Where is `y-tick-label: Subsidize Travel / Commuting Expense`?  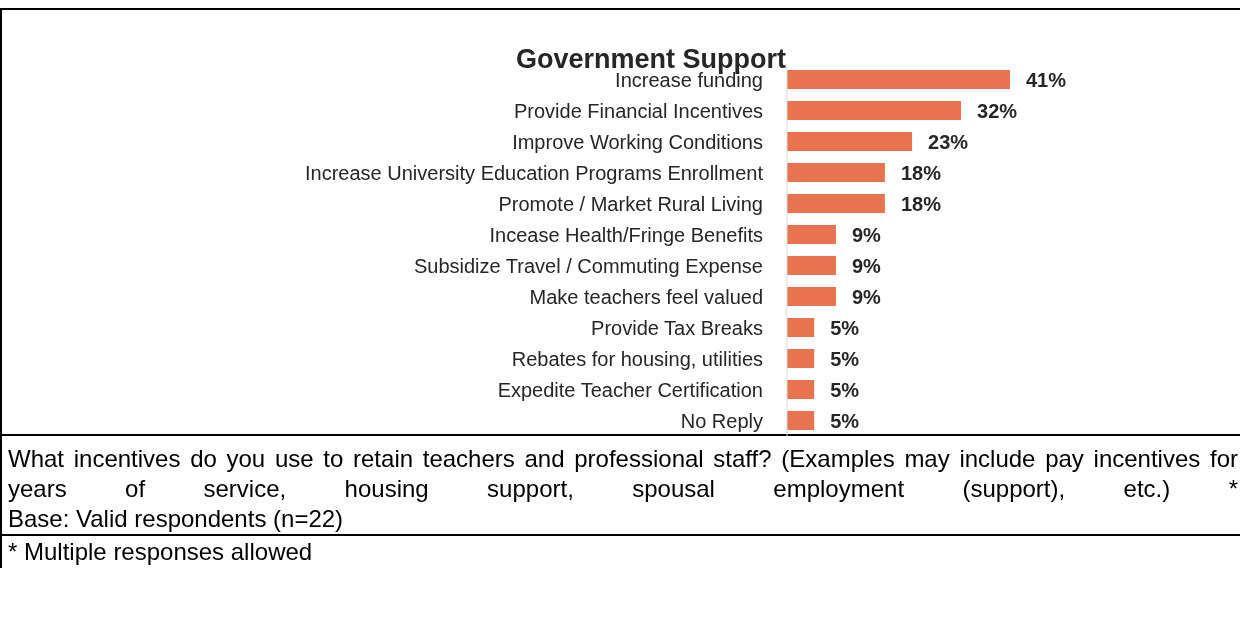 y-tick-label: Subsidize Travel / Commuting Expense is located at coordinates (588, 265).